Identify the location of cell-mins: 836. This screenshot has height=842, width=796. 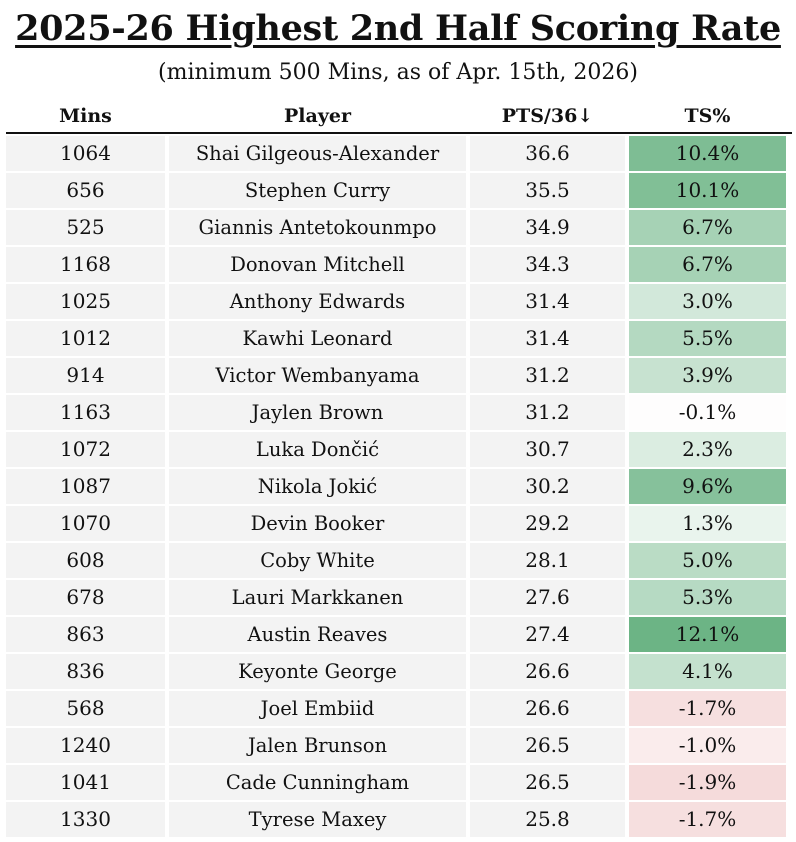
(85, 671).